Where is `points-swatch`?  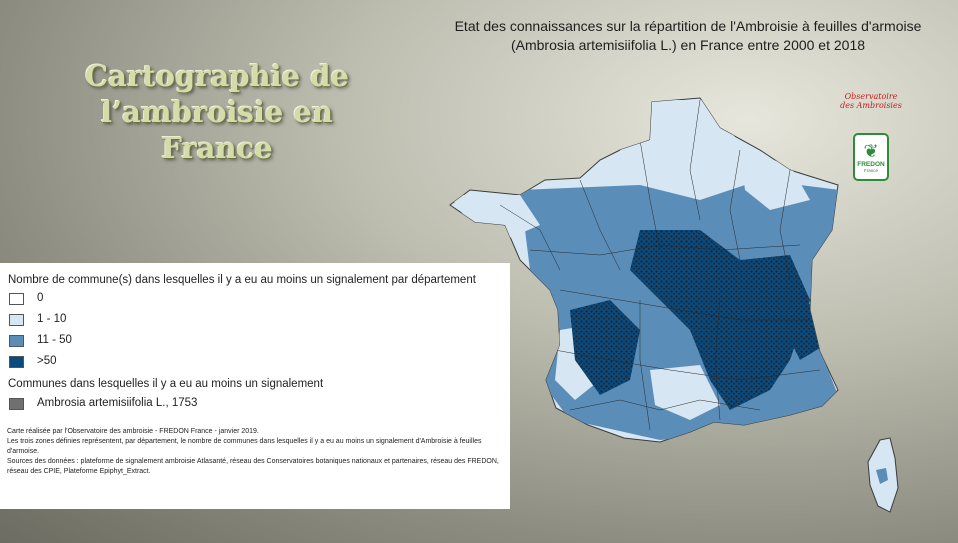
points-swatch is located at coordinates (16, 404).